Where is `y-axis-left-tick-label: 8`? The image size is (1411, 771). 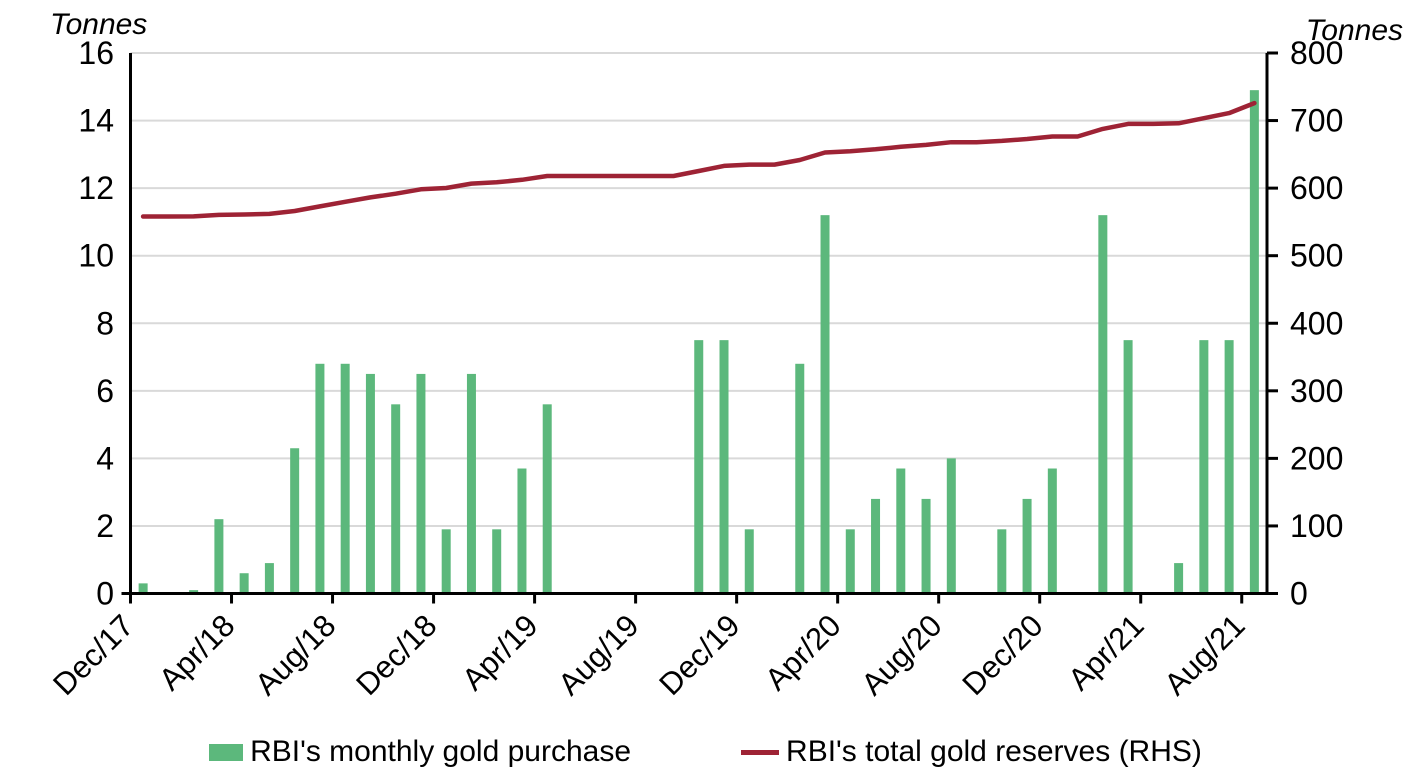 y-axis-left-tick-label: 8 is located at coordinates (105, 323).